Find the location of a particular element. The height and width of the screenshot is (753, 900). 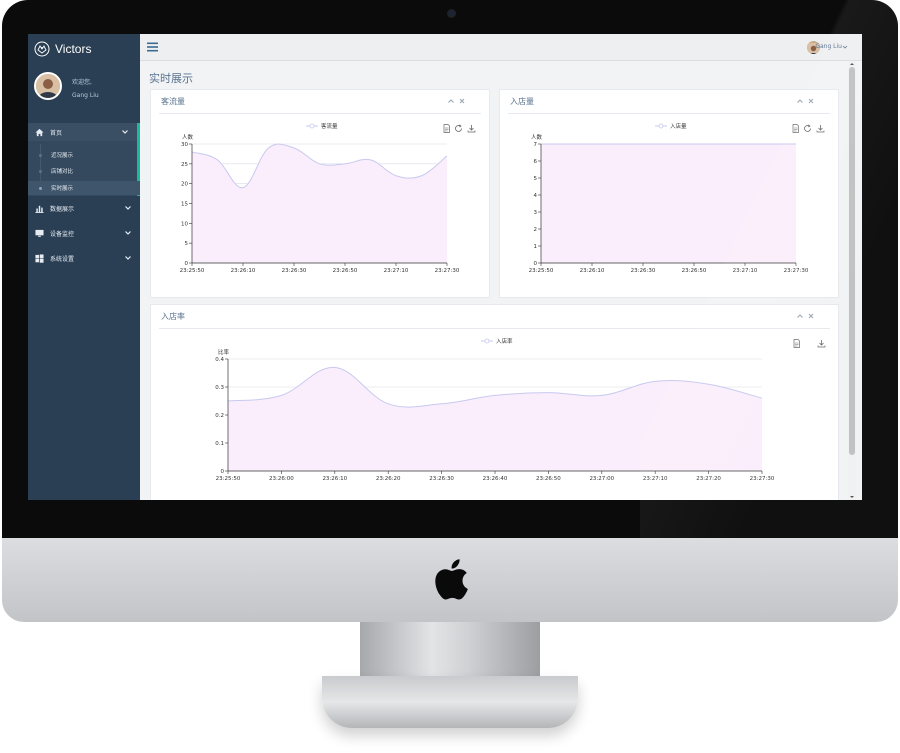

x-tick-label: 23:27:20 is located at coordinates (708, 479).